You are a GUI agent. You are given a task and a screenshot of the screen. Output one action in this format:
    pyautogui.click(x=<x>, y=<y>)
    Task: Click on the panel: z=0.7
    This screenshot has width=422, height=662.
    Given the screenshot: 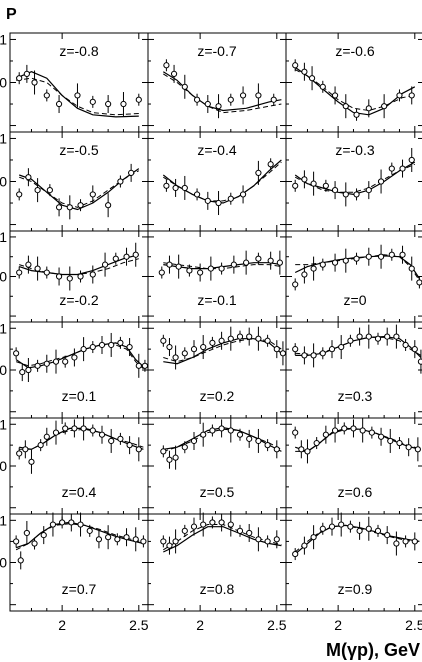 What is the action you would take?
    pyautogui.click(x=79, y=562)
    